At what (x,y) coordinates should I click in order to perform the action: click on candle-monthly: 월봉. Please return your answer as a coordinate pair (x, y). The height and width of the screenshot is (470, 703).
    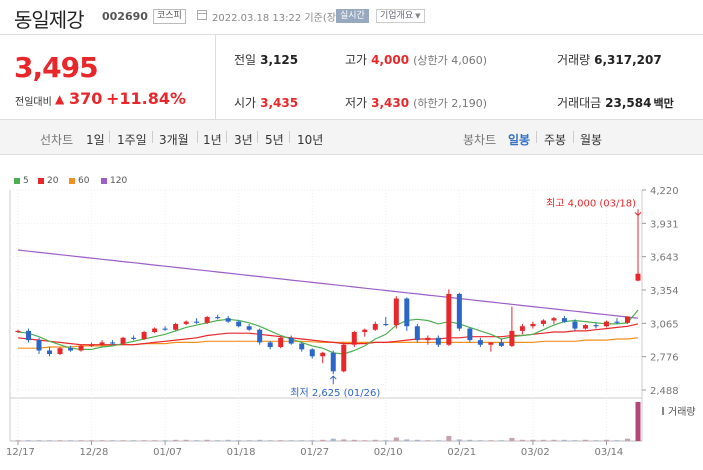
    Looking at the image, I should click on (591, 140).